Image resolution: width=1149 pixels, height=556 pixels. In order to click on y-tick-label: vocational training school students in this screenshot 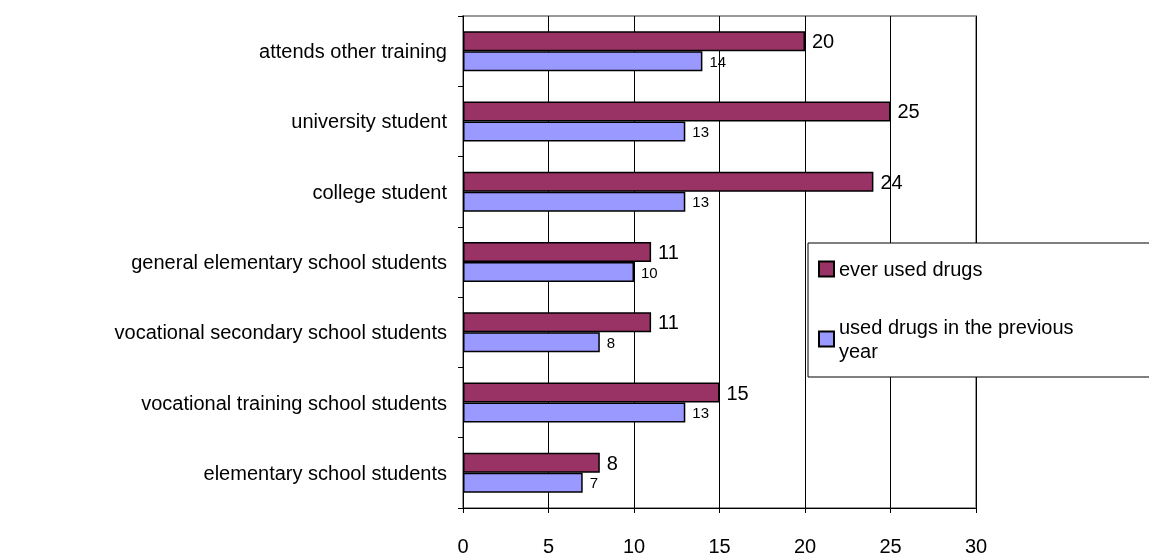, I will do `click(294, 402)`.